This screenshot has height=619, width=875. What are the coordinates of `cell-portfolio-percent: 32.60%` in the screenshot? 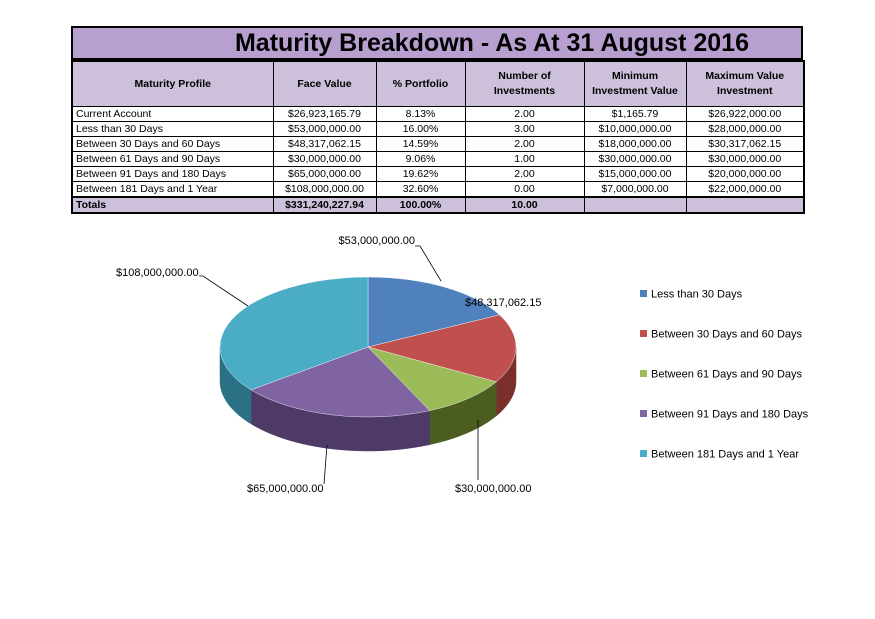 It's located at (420, 189).